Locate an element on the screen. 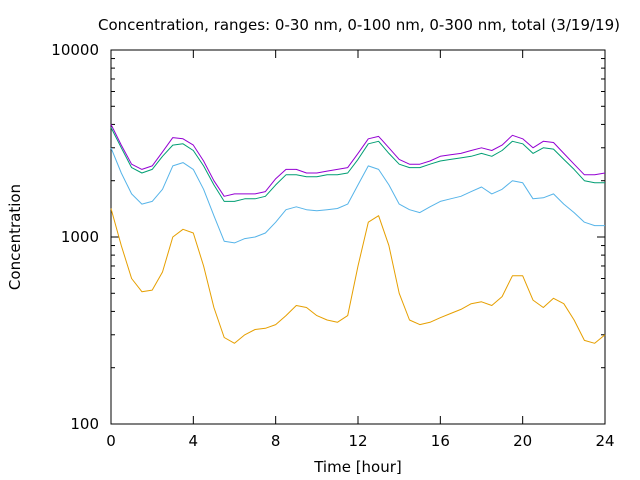  x-tick-label: 16 is located at coordinates (440, 441).